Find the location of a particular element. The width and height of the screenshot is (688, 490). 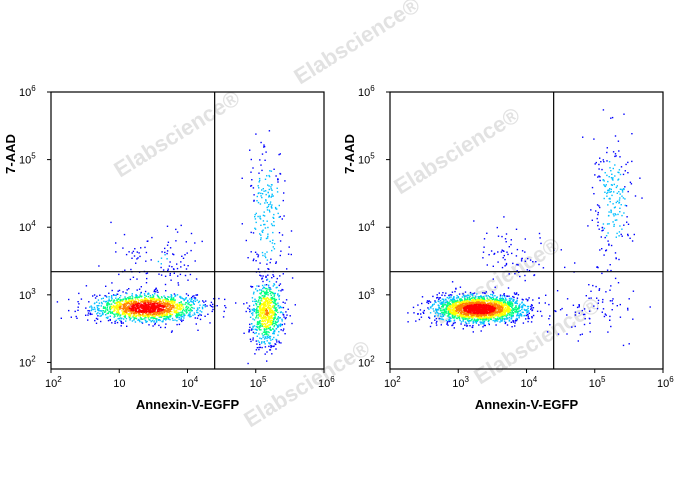

x-tick-label: 10³ is located at coordinates (460, 382).